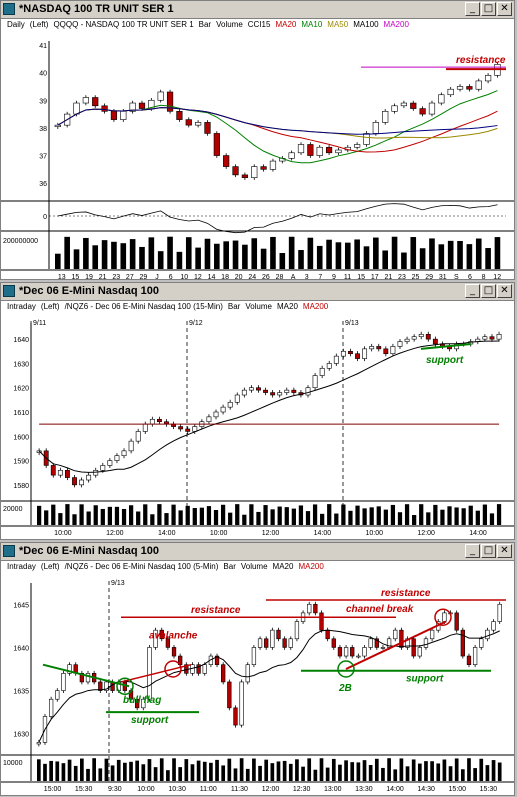 The image size is (517, 797). I want to click on price-tick-label: 1635, so click(21, 692).